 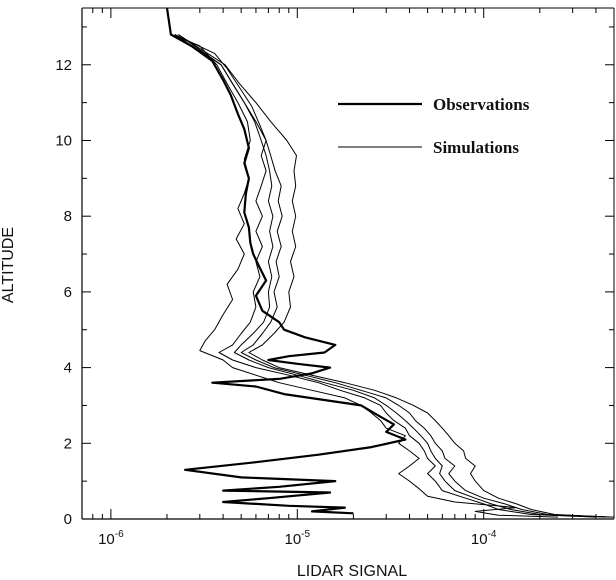 What do you see at coordinates (63, 140) in the screenshot?
I see `y-tick-label: 10` at bounding box center [63, 140].